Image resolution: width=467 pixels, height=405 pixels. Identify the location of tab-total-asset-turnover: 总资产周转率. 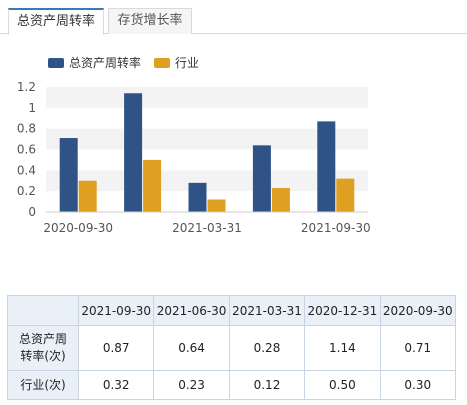
(56, 21).